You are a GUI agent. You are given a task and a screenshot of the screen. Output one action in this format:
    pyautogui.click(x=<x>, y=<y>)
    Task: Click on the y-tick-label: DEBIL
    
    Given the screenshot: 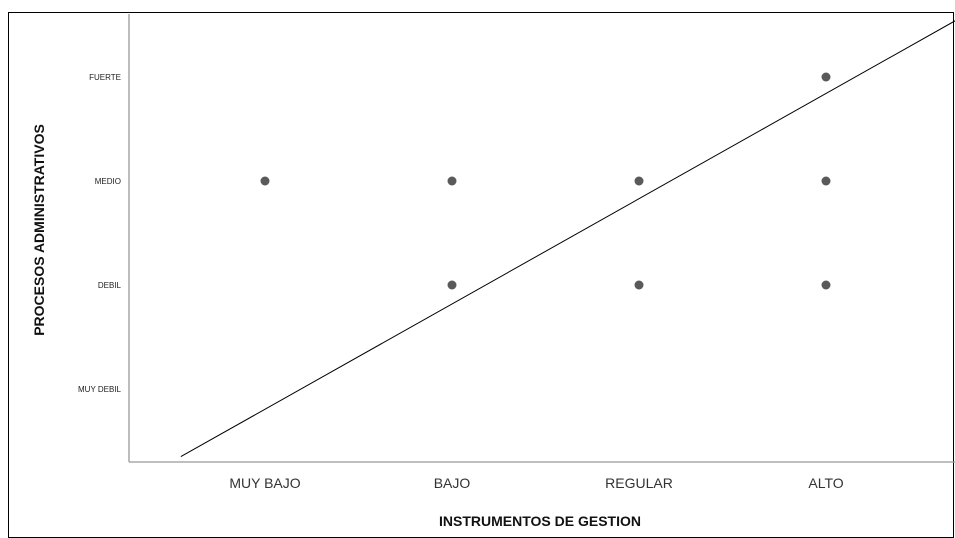 What is the action you would take?
    pyautogui.click(x=110, y=285)
    